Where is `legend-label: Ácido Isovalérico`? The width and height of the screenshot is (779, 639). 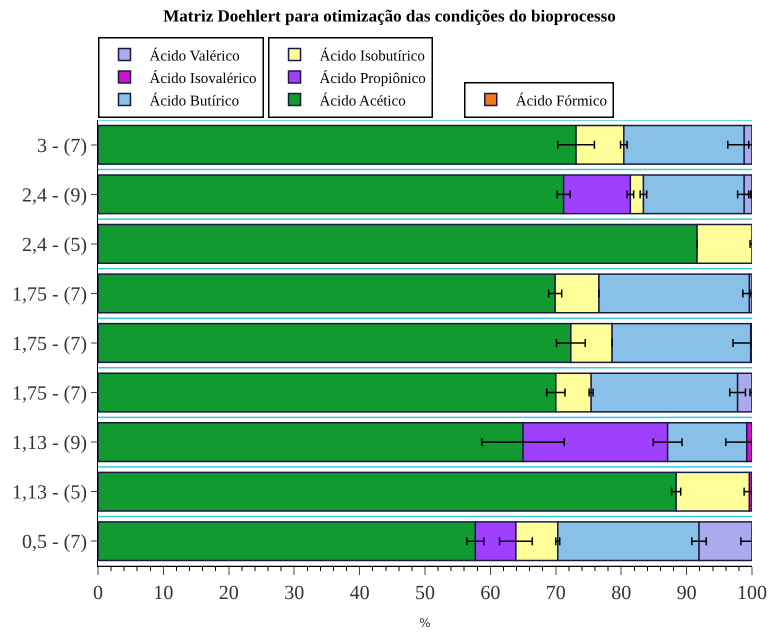 legend-label: Ácido Isovalérico is located at coordinates (203, 78).